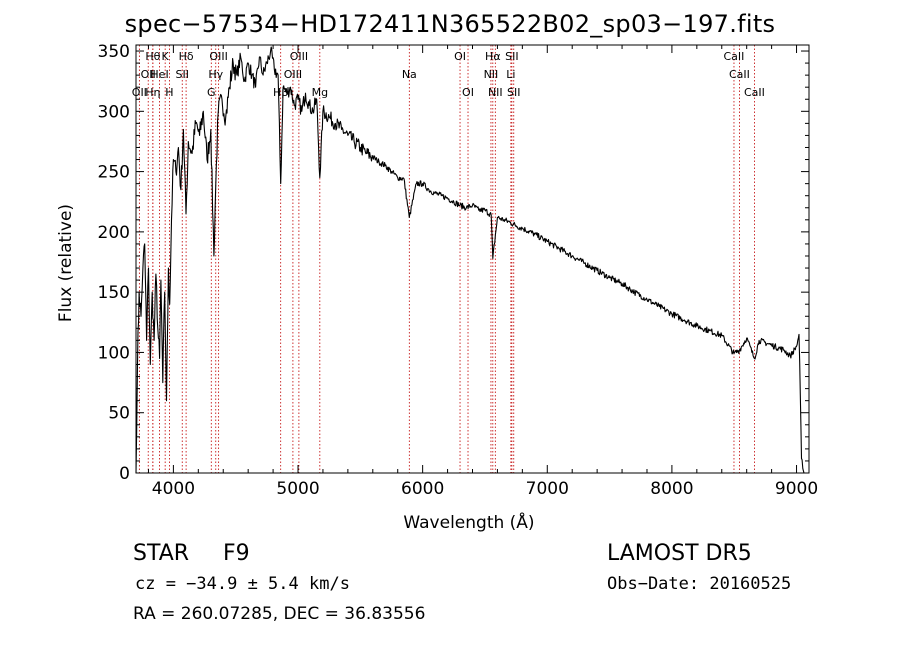  What do you see at coordinates (409, 74) in the screenshot?
I see `line-marker-label: Na` at bounding box center [409, 74].